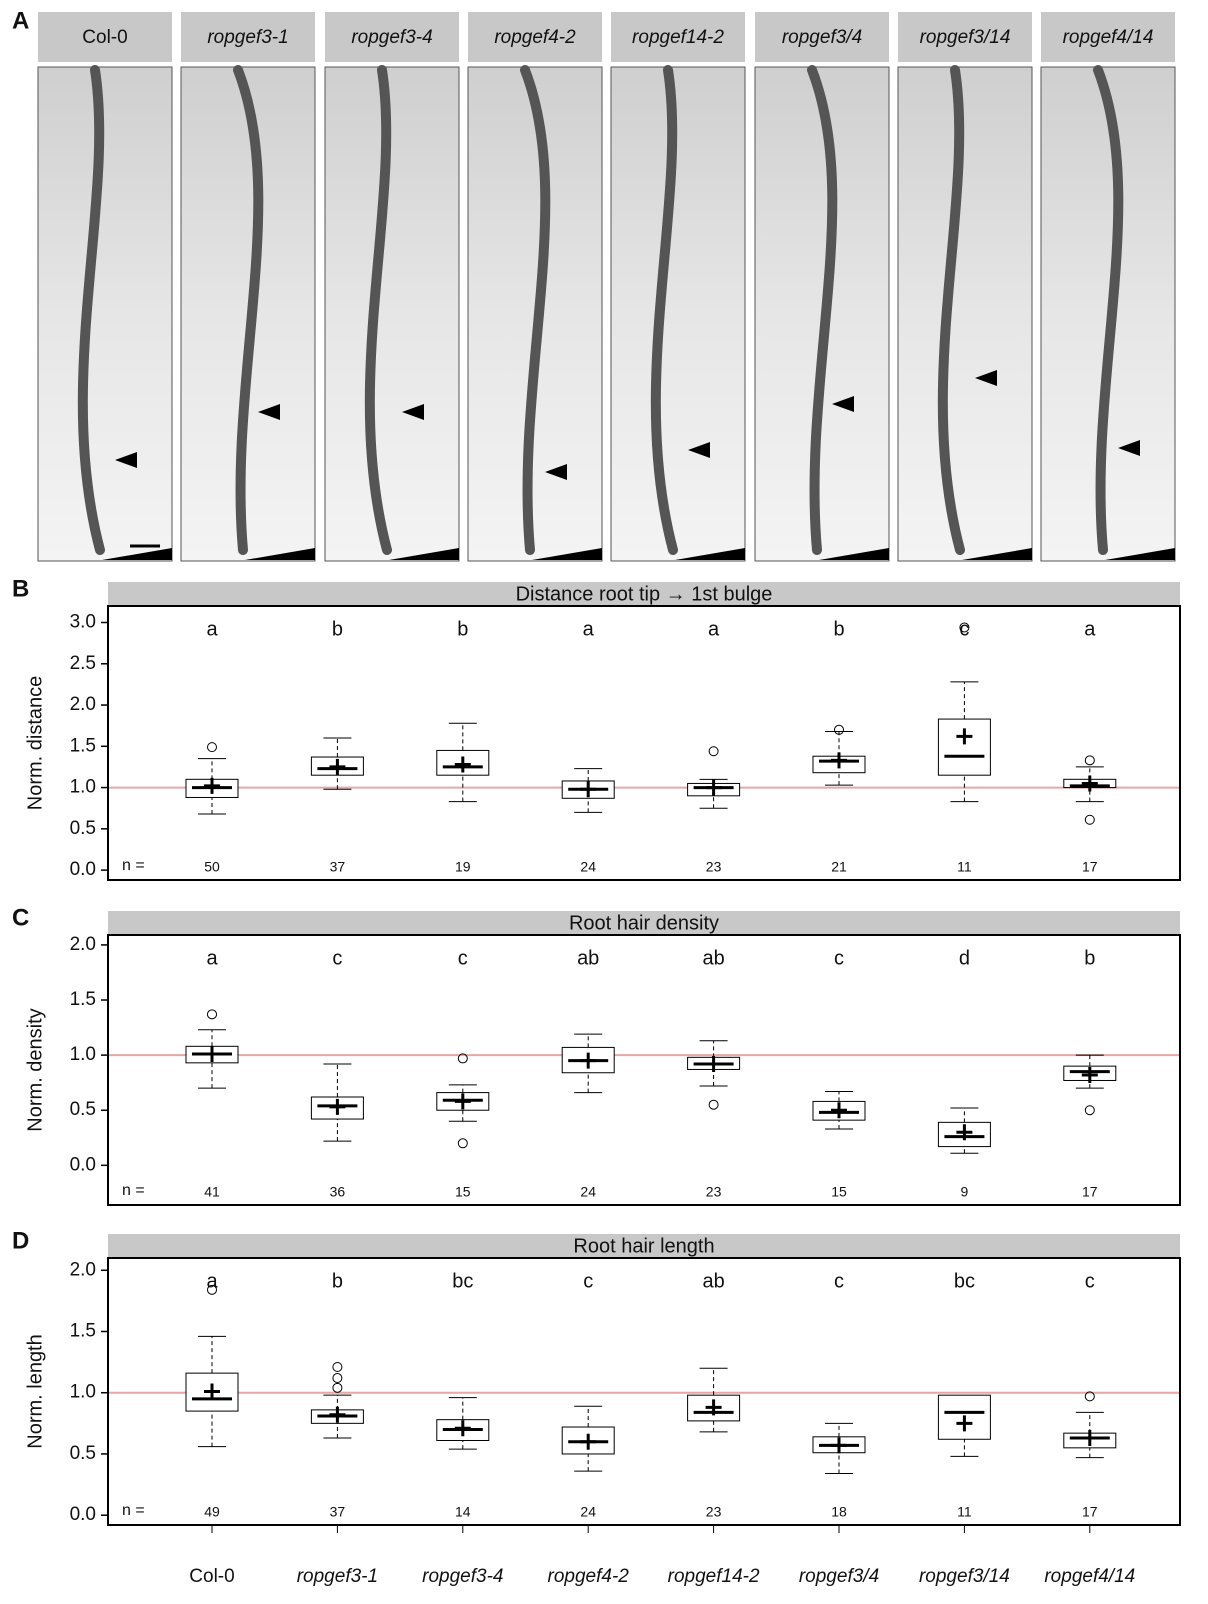 The height and width of the screenshot is (1604, 1208). Describe the element at coordinates (839, 1576) in the screenshot. I see `x-tick-label: ropgef3/4` at that location.